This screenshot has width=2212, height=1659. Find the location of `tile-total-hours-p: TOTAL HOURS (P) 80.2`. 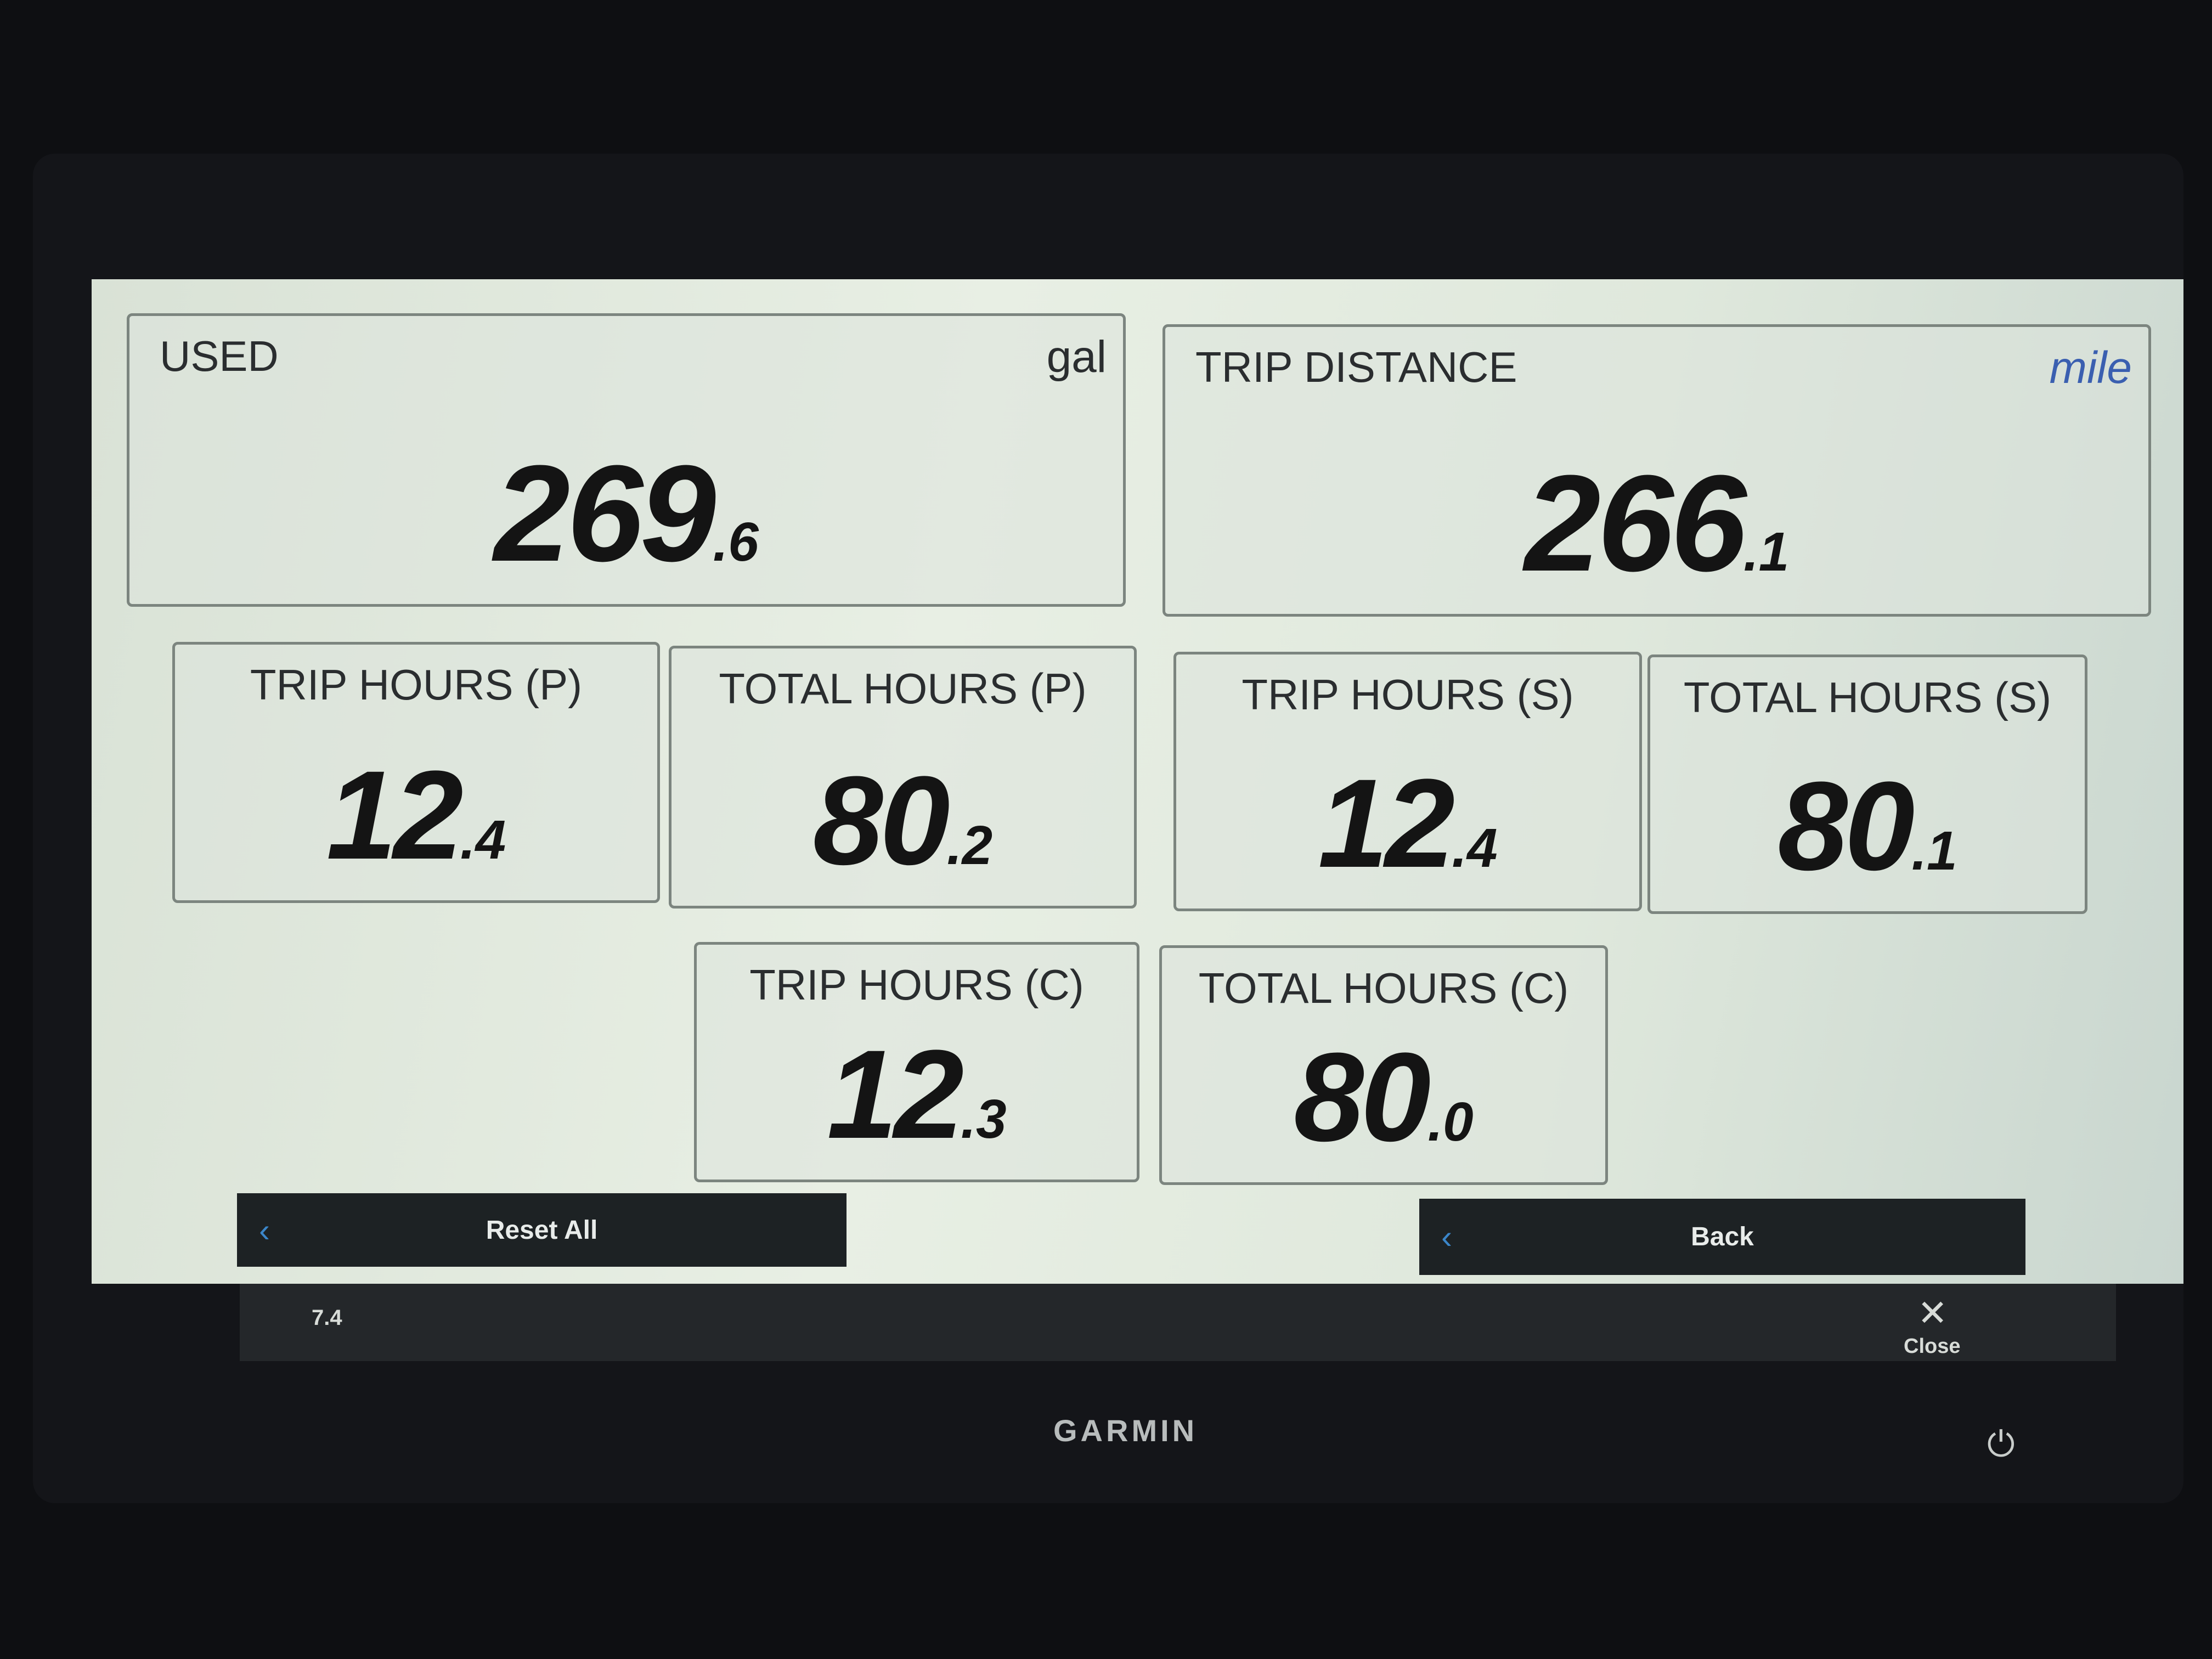

tile-total-hours-p: TOTAL HOURS (P) 80.2 is located at coordinates (903, 778).